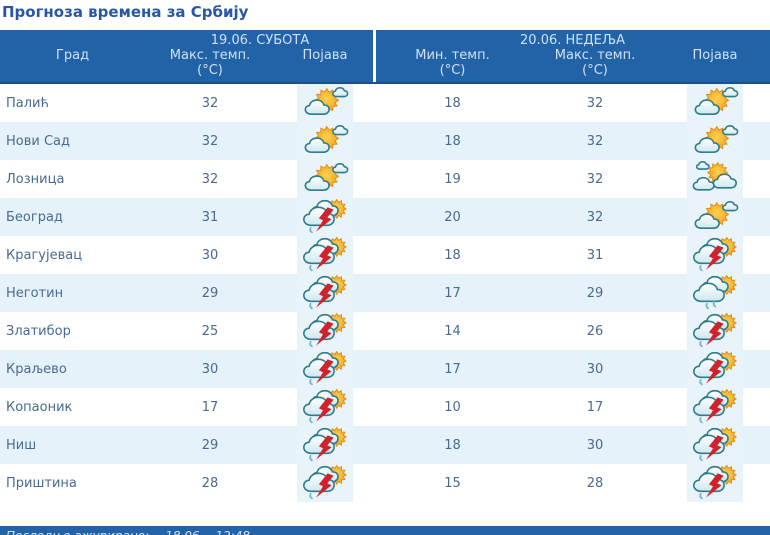 The height and width of the screenshot is (535, 770). Describe the element at coordinates (595, 445) in the screenshot. I see `sun-max-temp-cell: 30` at that location.